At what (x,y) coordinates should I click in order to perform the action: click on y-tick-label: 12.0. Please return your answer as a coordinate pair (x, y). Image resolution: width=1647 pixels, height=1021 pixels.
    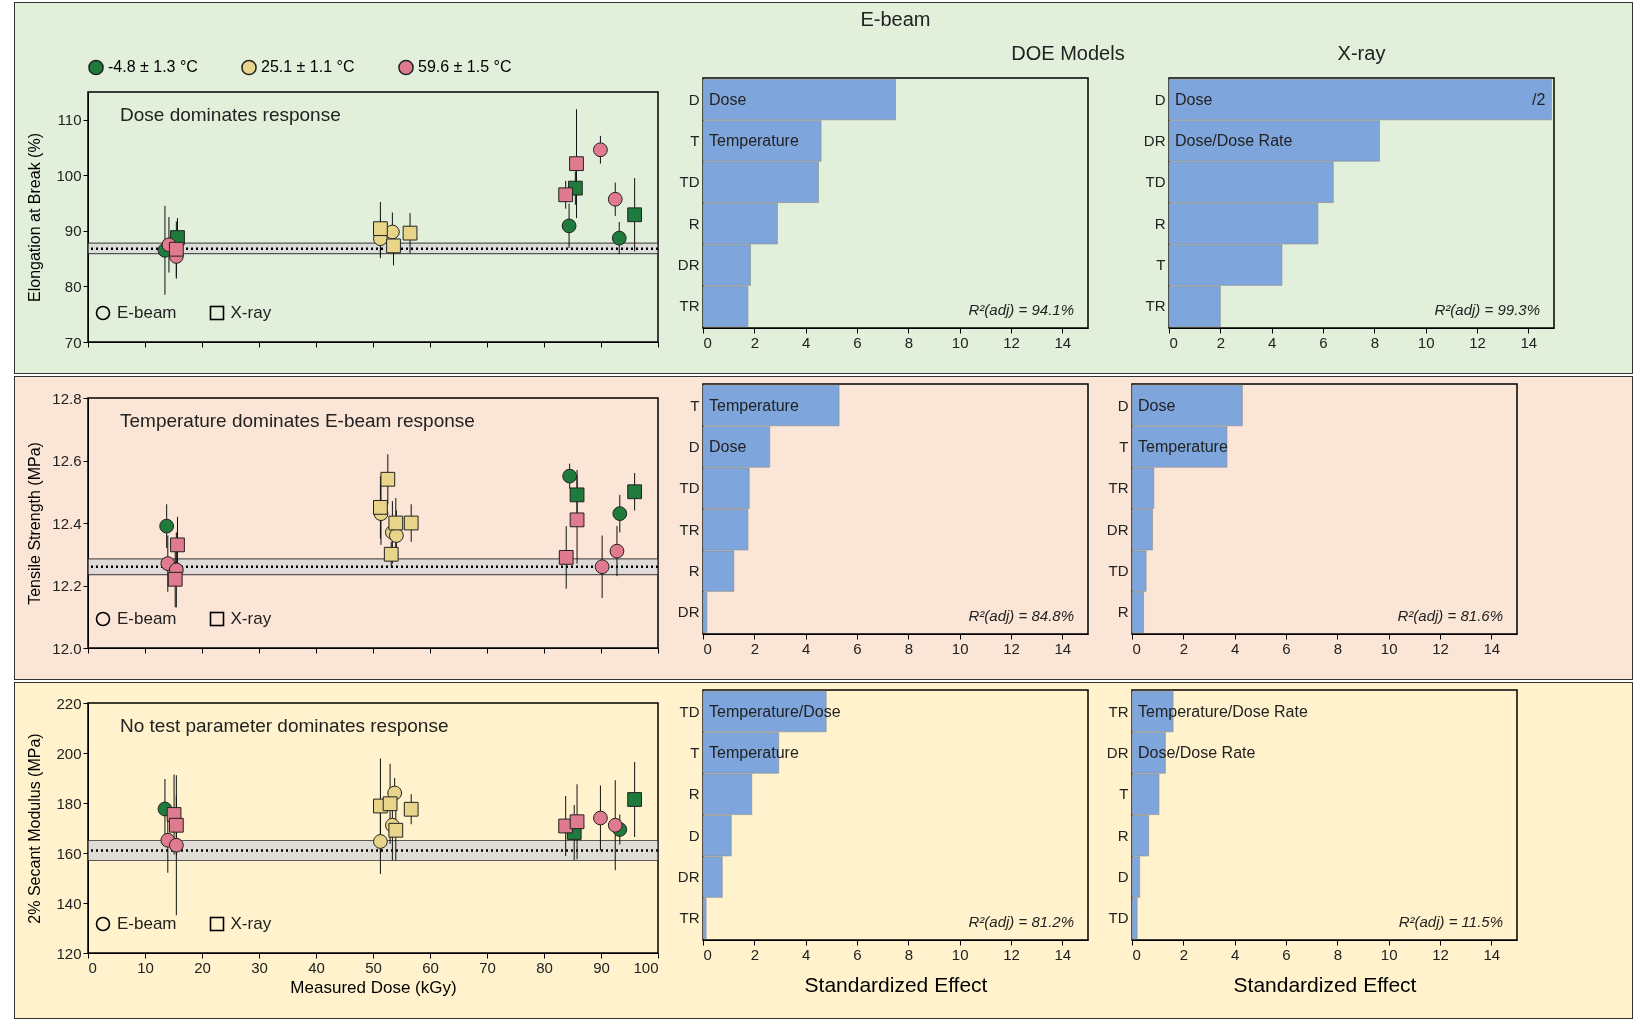
    Looking at the image, I should click on (67, 648).